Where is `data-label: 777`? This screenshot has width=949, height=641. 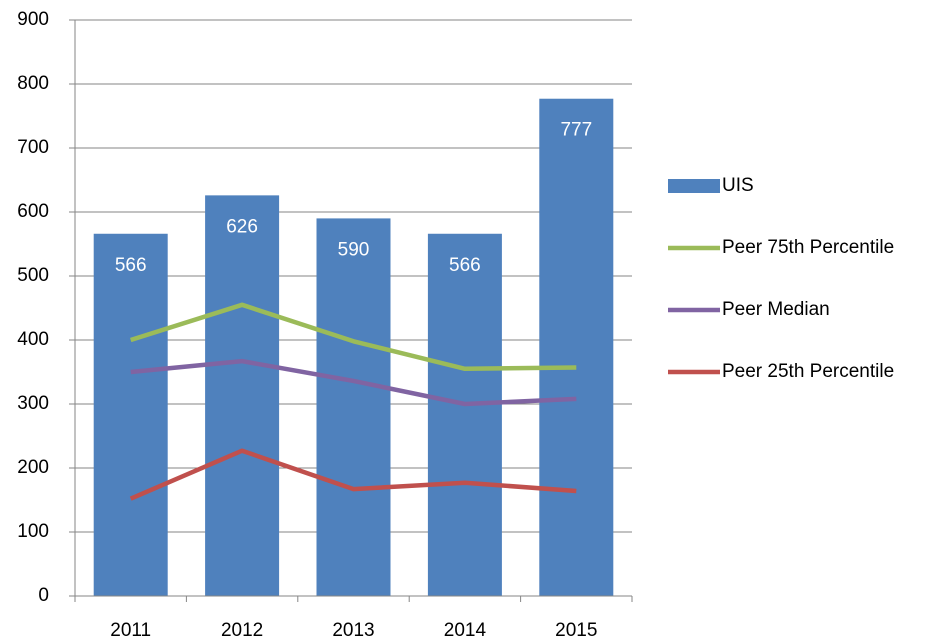
data-label: 777 is located at coordinates (576, 130).